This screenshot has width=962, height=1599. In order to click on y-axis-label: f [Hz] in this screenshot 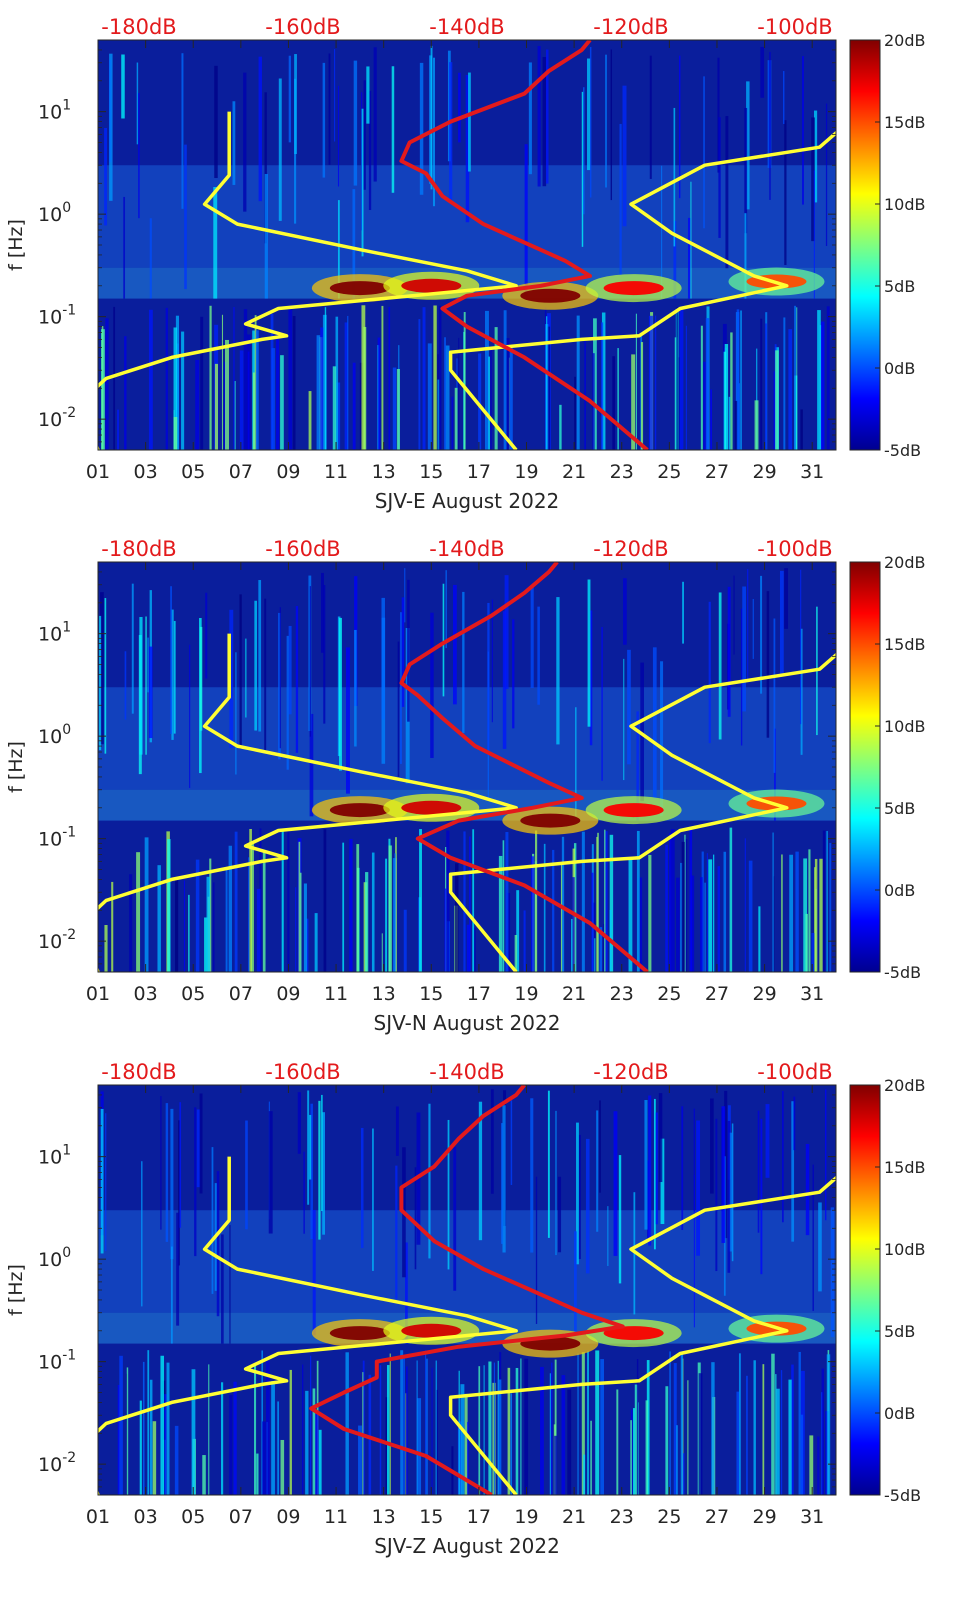, I will do `click(16, 245)`.